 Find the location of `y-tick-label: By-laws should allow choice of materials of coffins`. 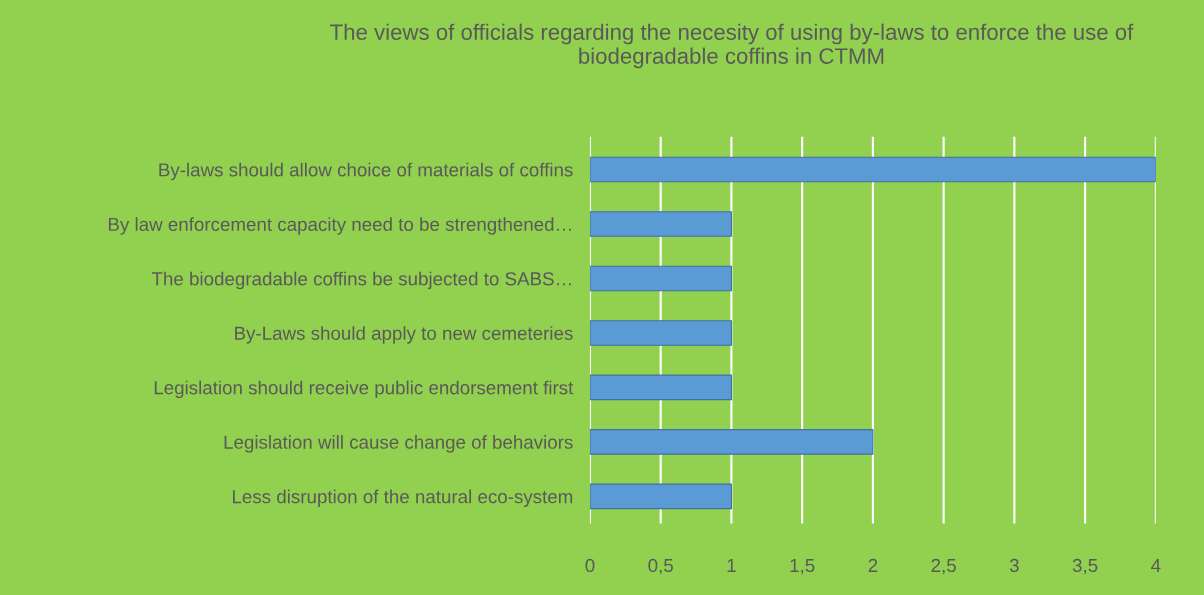

y-tick-label: By-laws should allow choice of materials of coffins is located at coordinates (366, 171).